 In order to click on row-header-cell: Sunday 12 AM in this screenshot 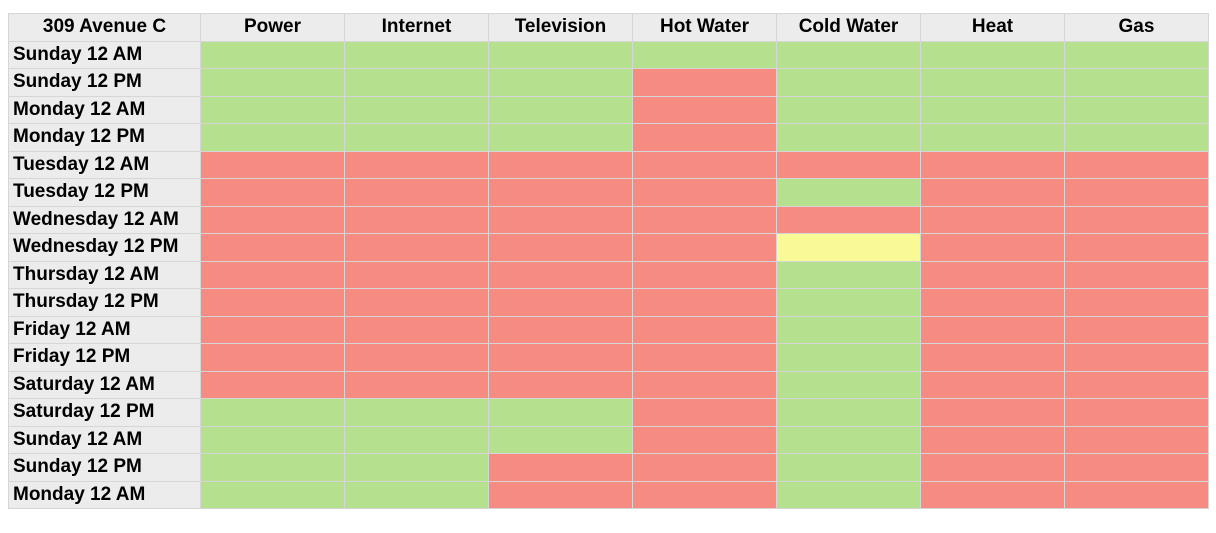, I will do `click(104, 439)`.